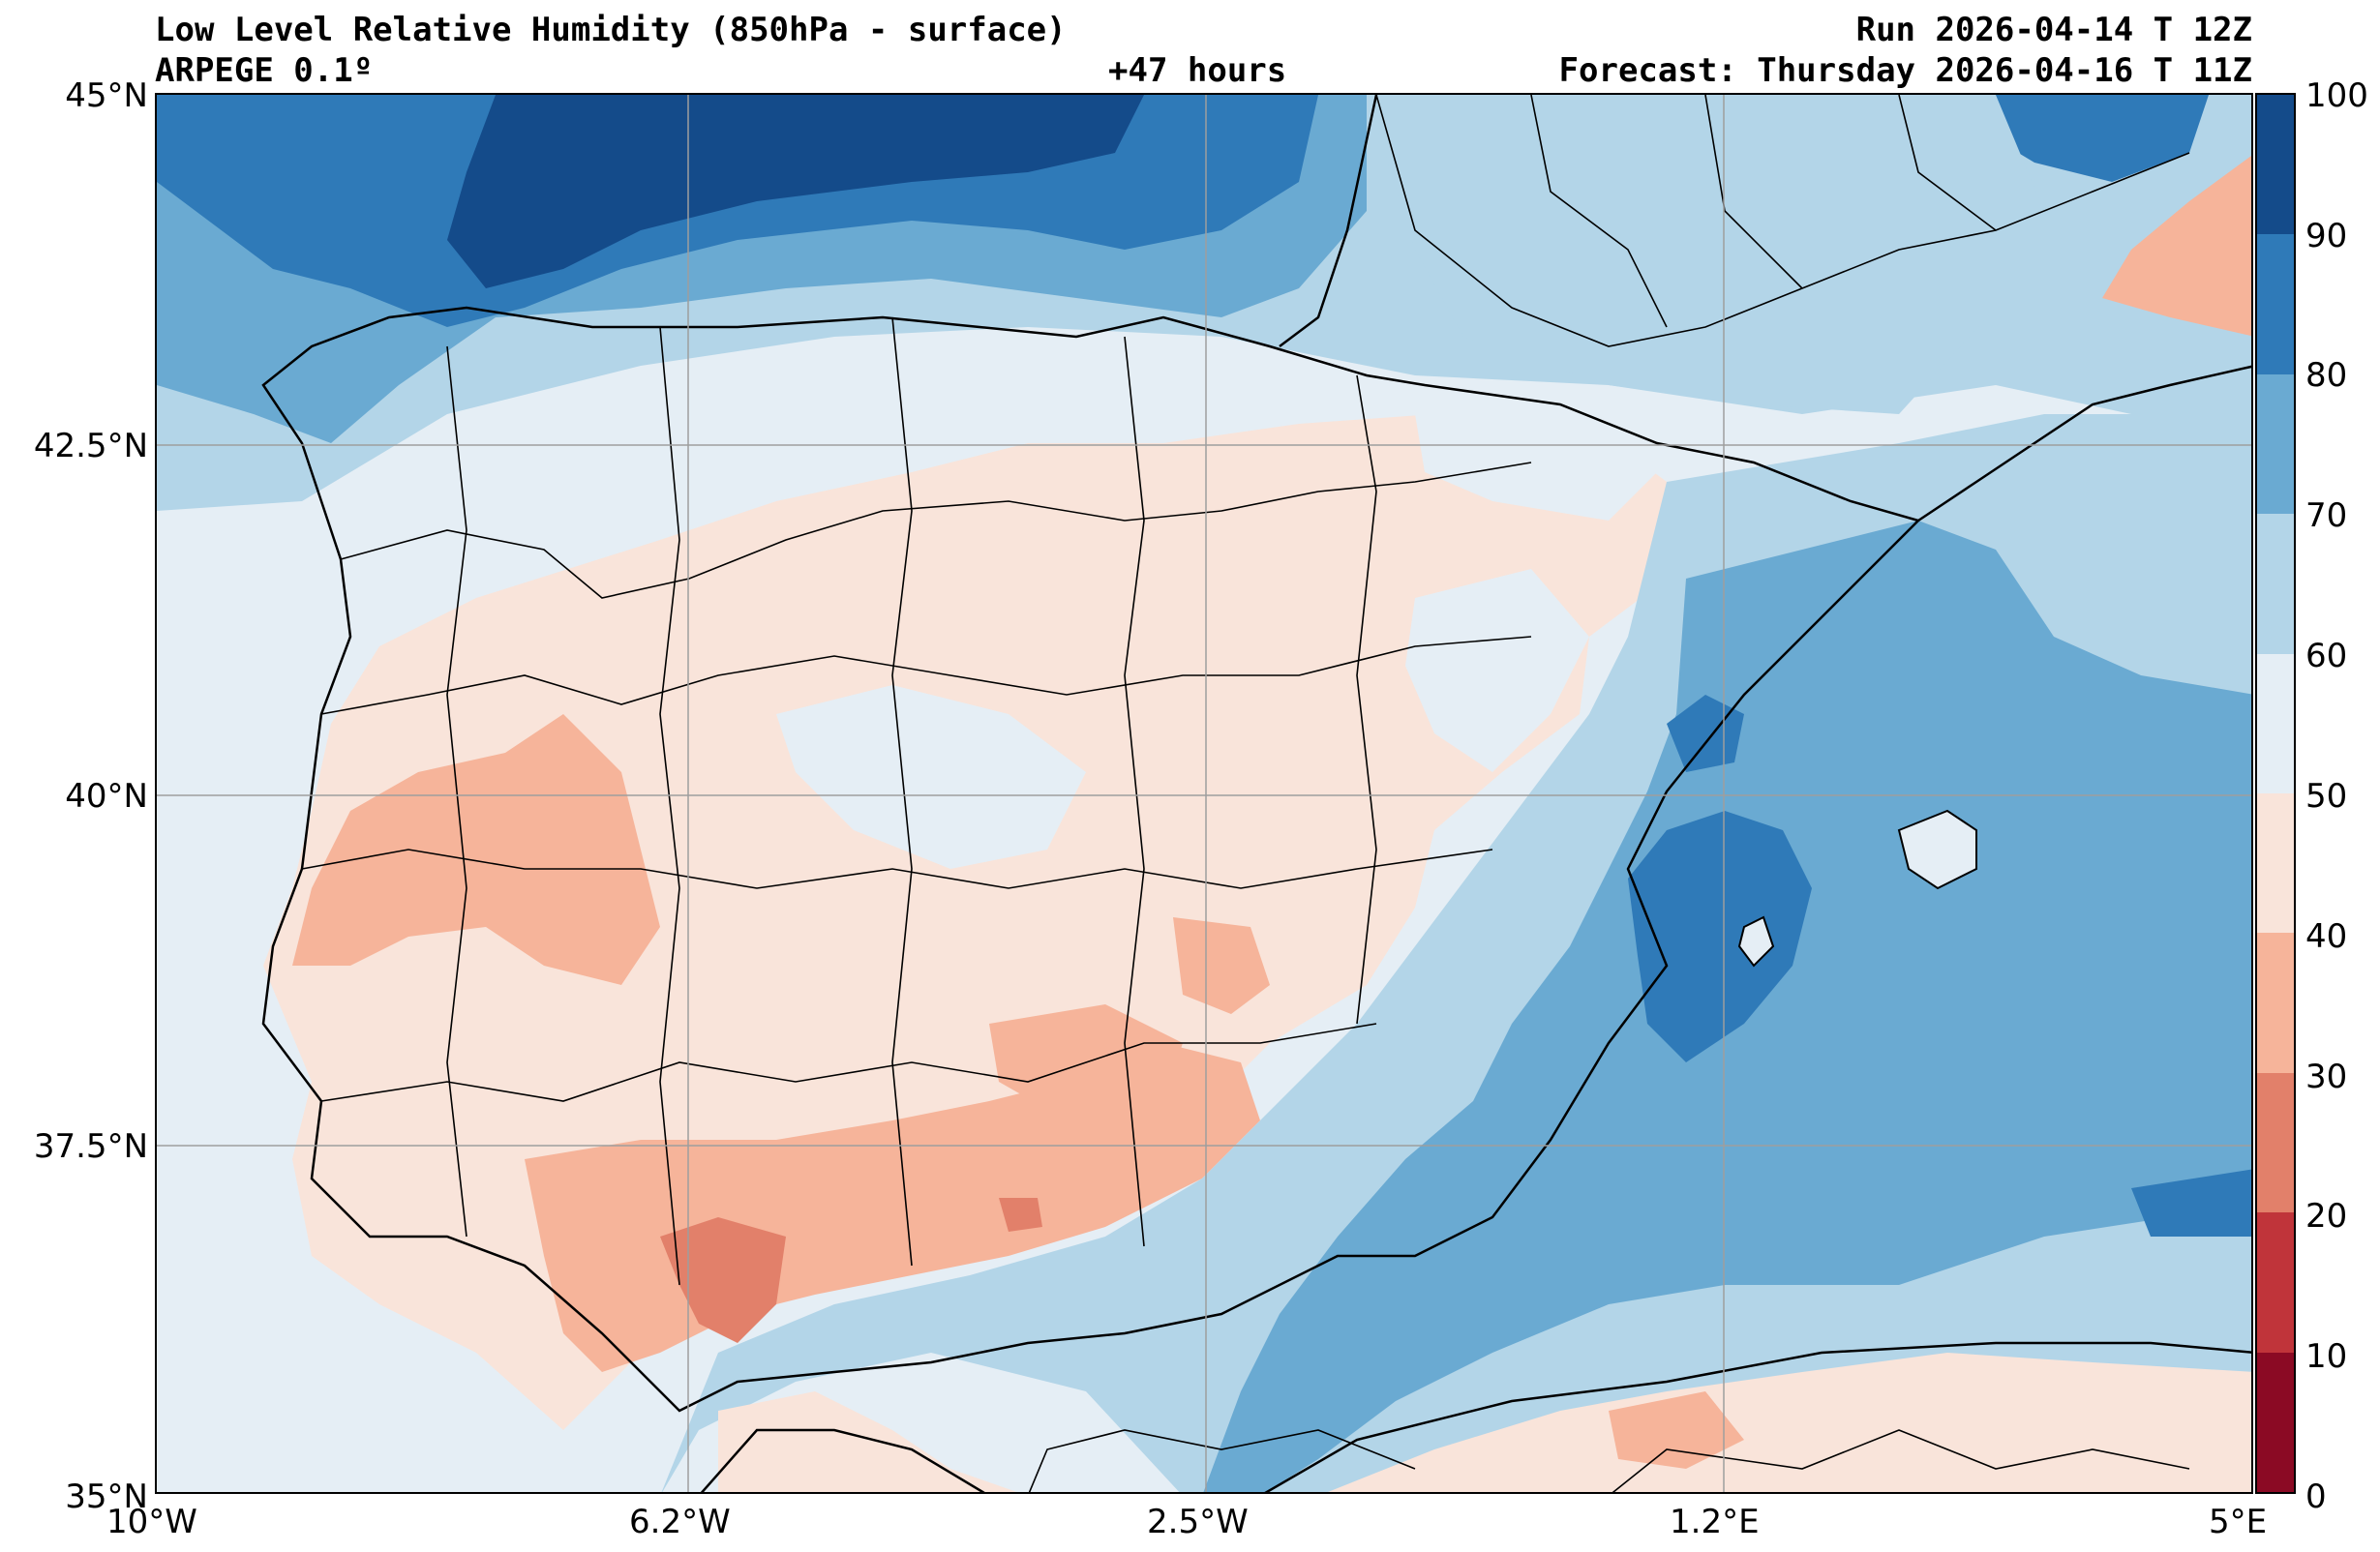 The height and width of the screenshot is (1552, 2380). What do you see at coordinates (2327, 236) in the screenshot?
I see `colorbar-label-90: 90` at bounding box center [2327, 236].